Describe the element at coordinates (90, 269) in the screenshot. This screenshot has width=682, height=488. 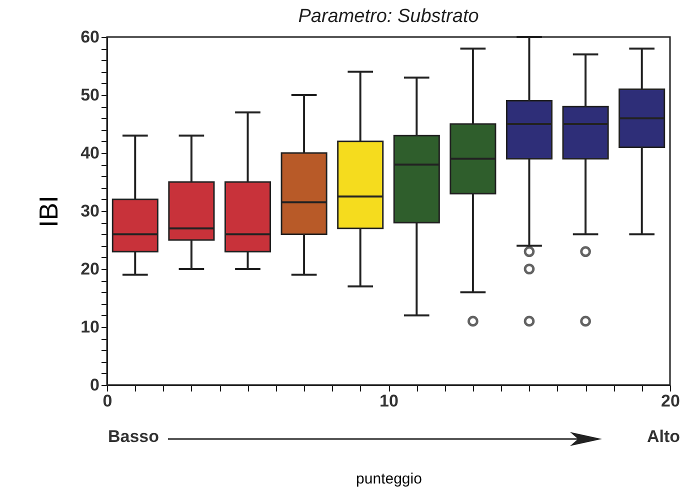
I see `y-tick-label: 20` at that location.